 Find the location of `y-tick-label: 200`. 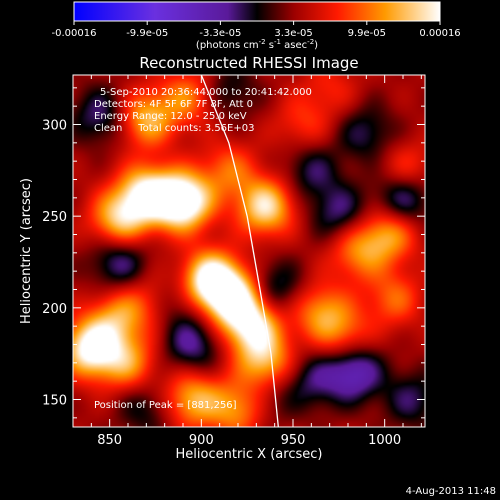

y-tick-label: 200 is located at coordinates (54, 309).